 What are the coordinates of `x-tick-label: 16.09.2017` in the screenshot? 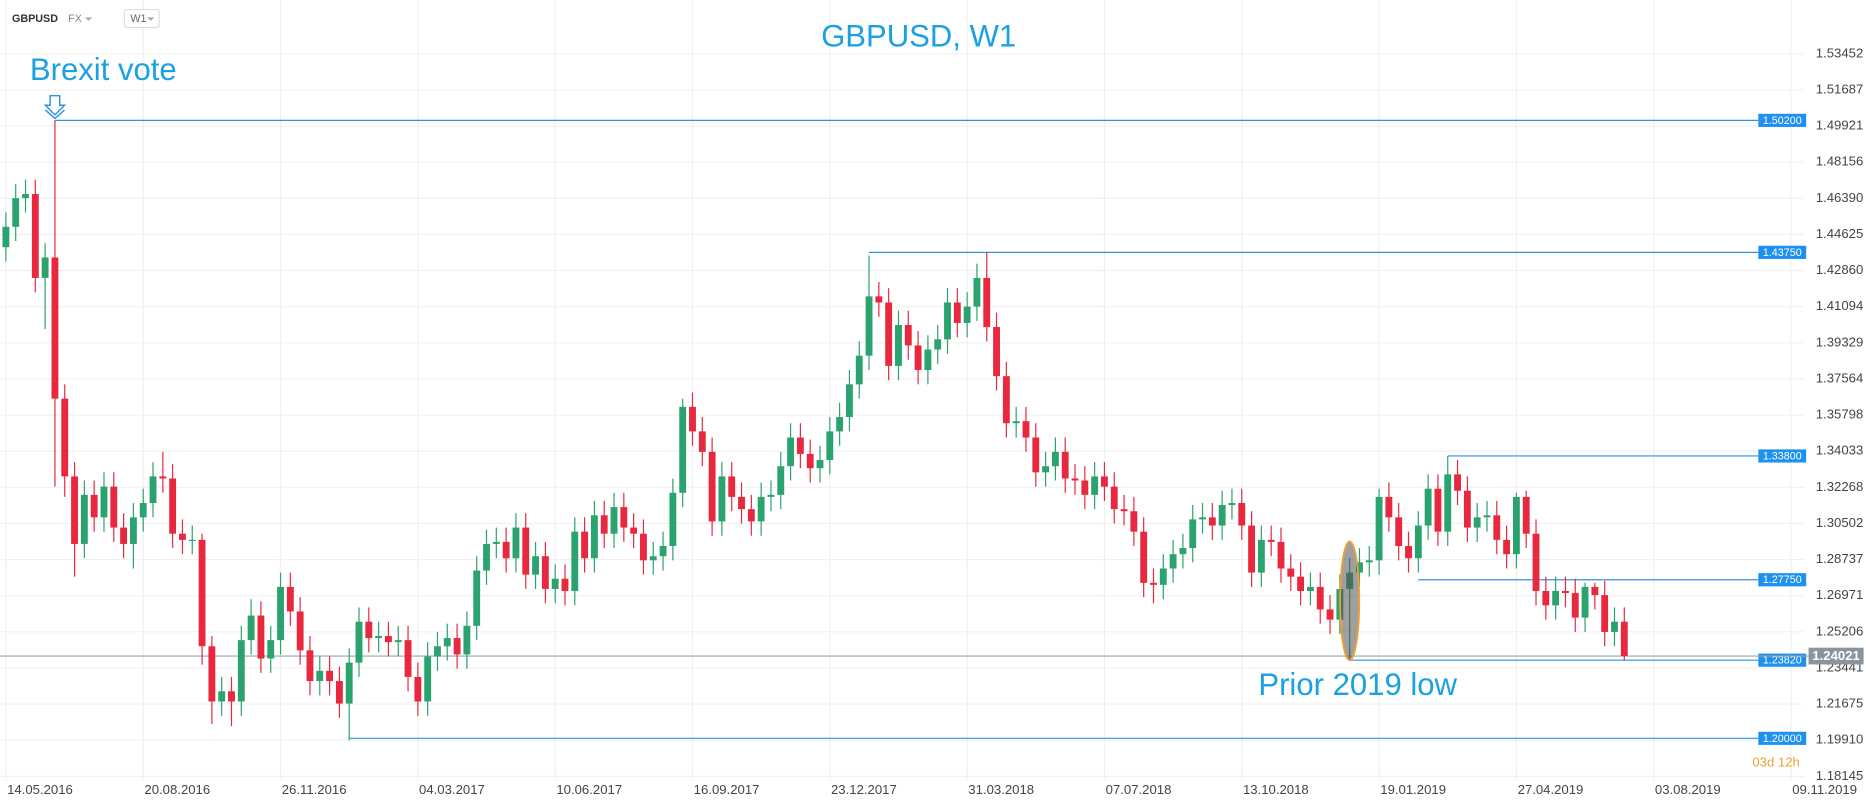 It's located at (727, 789).